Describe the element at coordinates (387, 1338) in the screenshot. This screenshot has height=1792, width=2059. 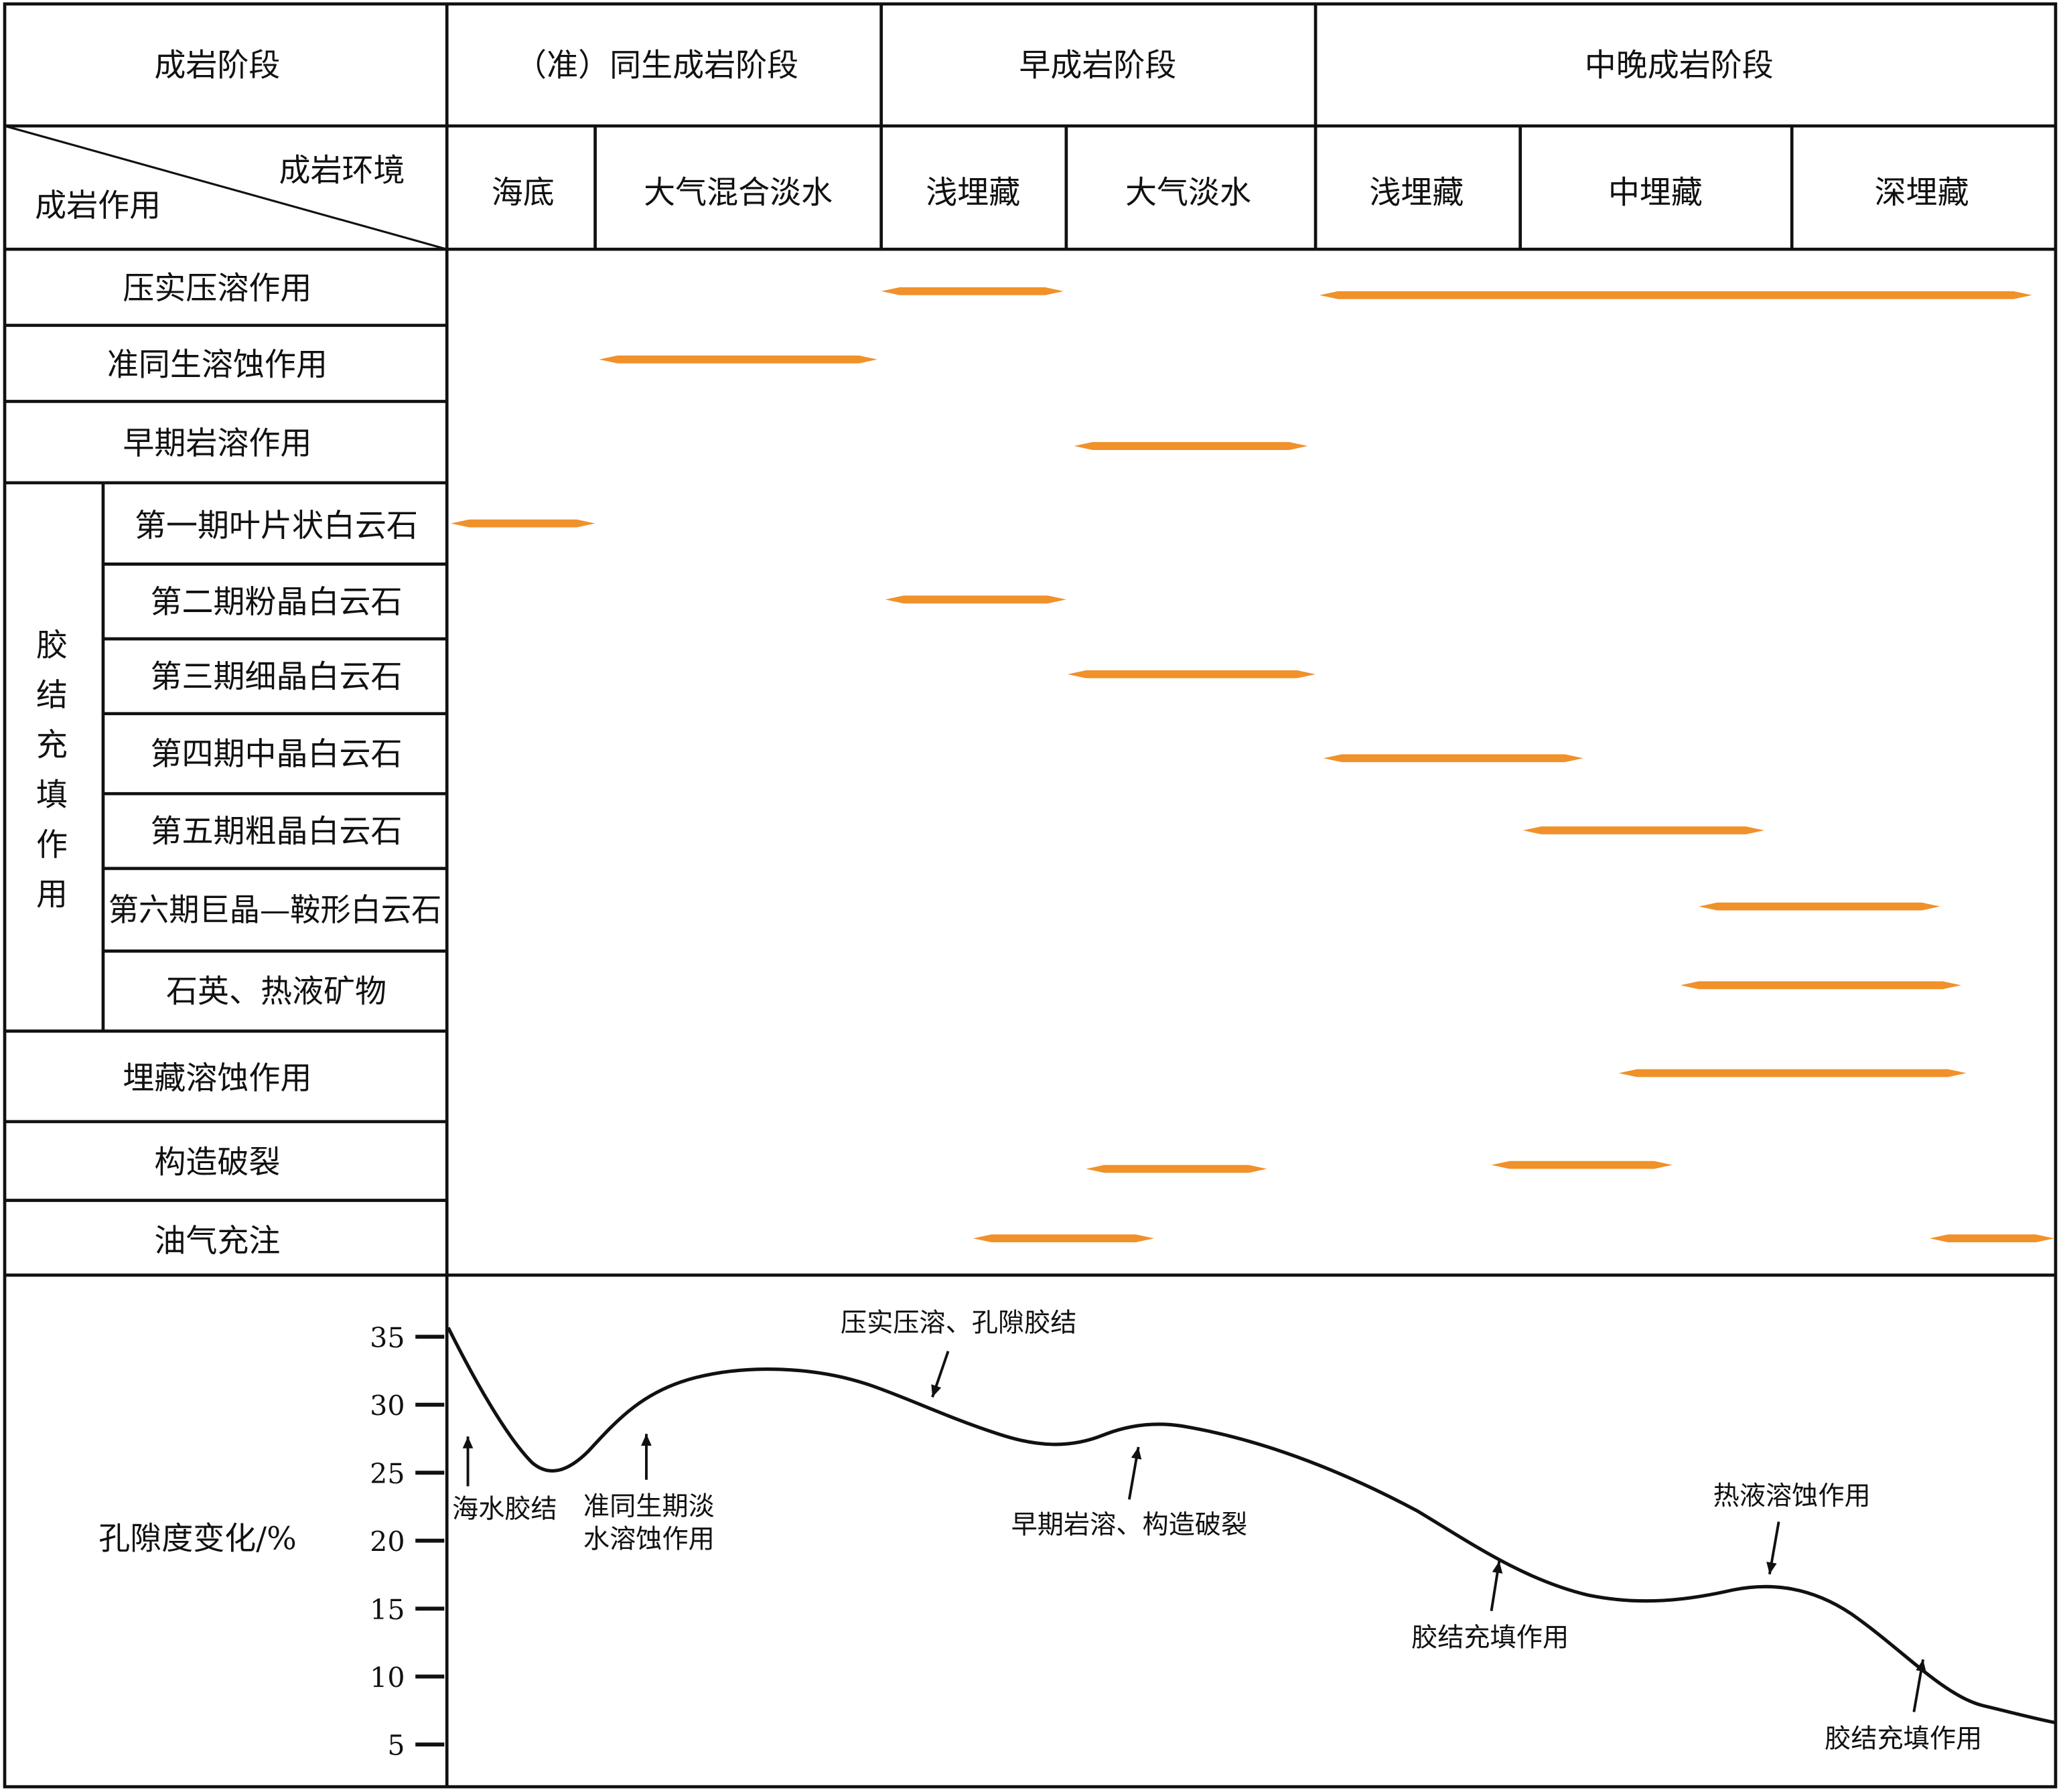
I see `axis-tick-label: 35` at that location.